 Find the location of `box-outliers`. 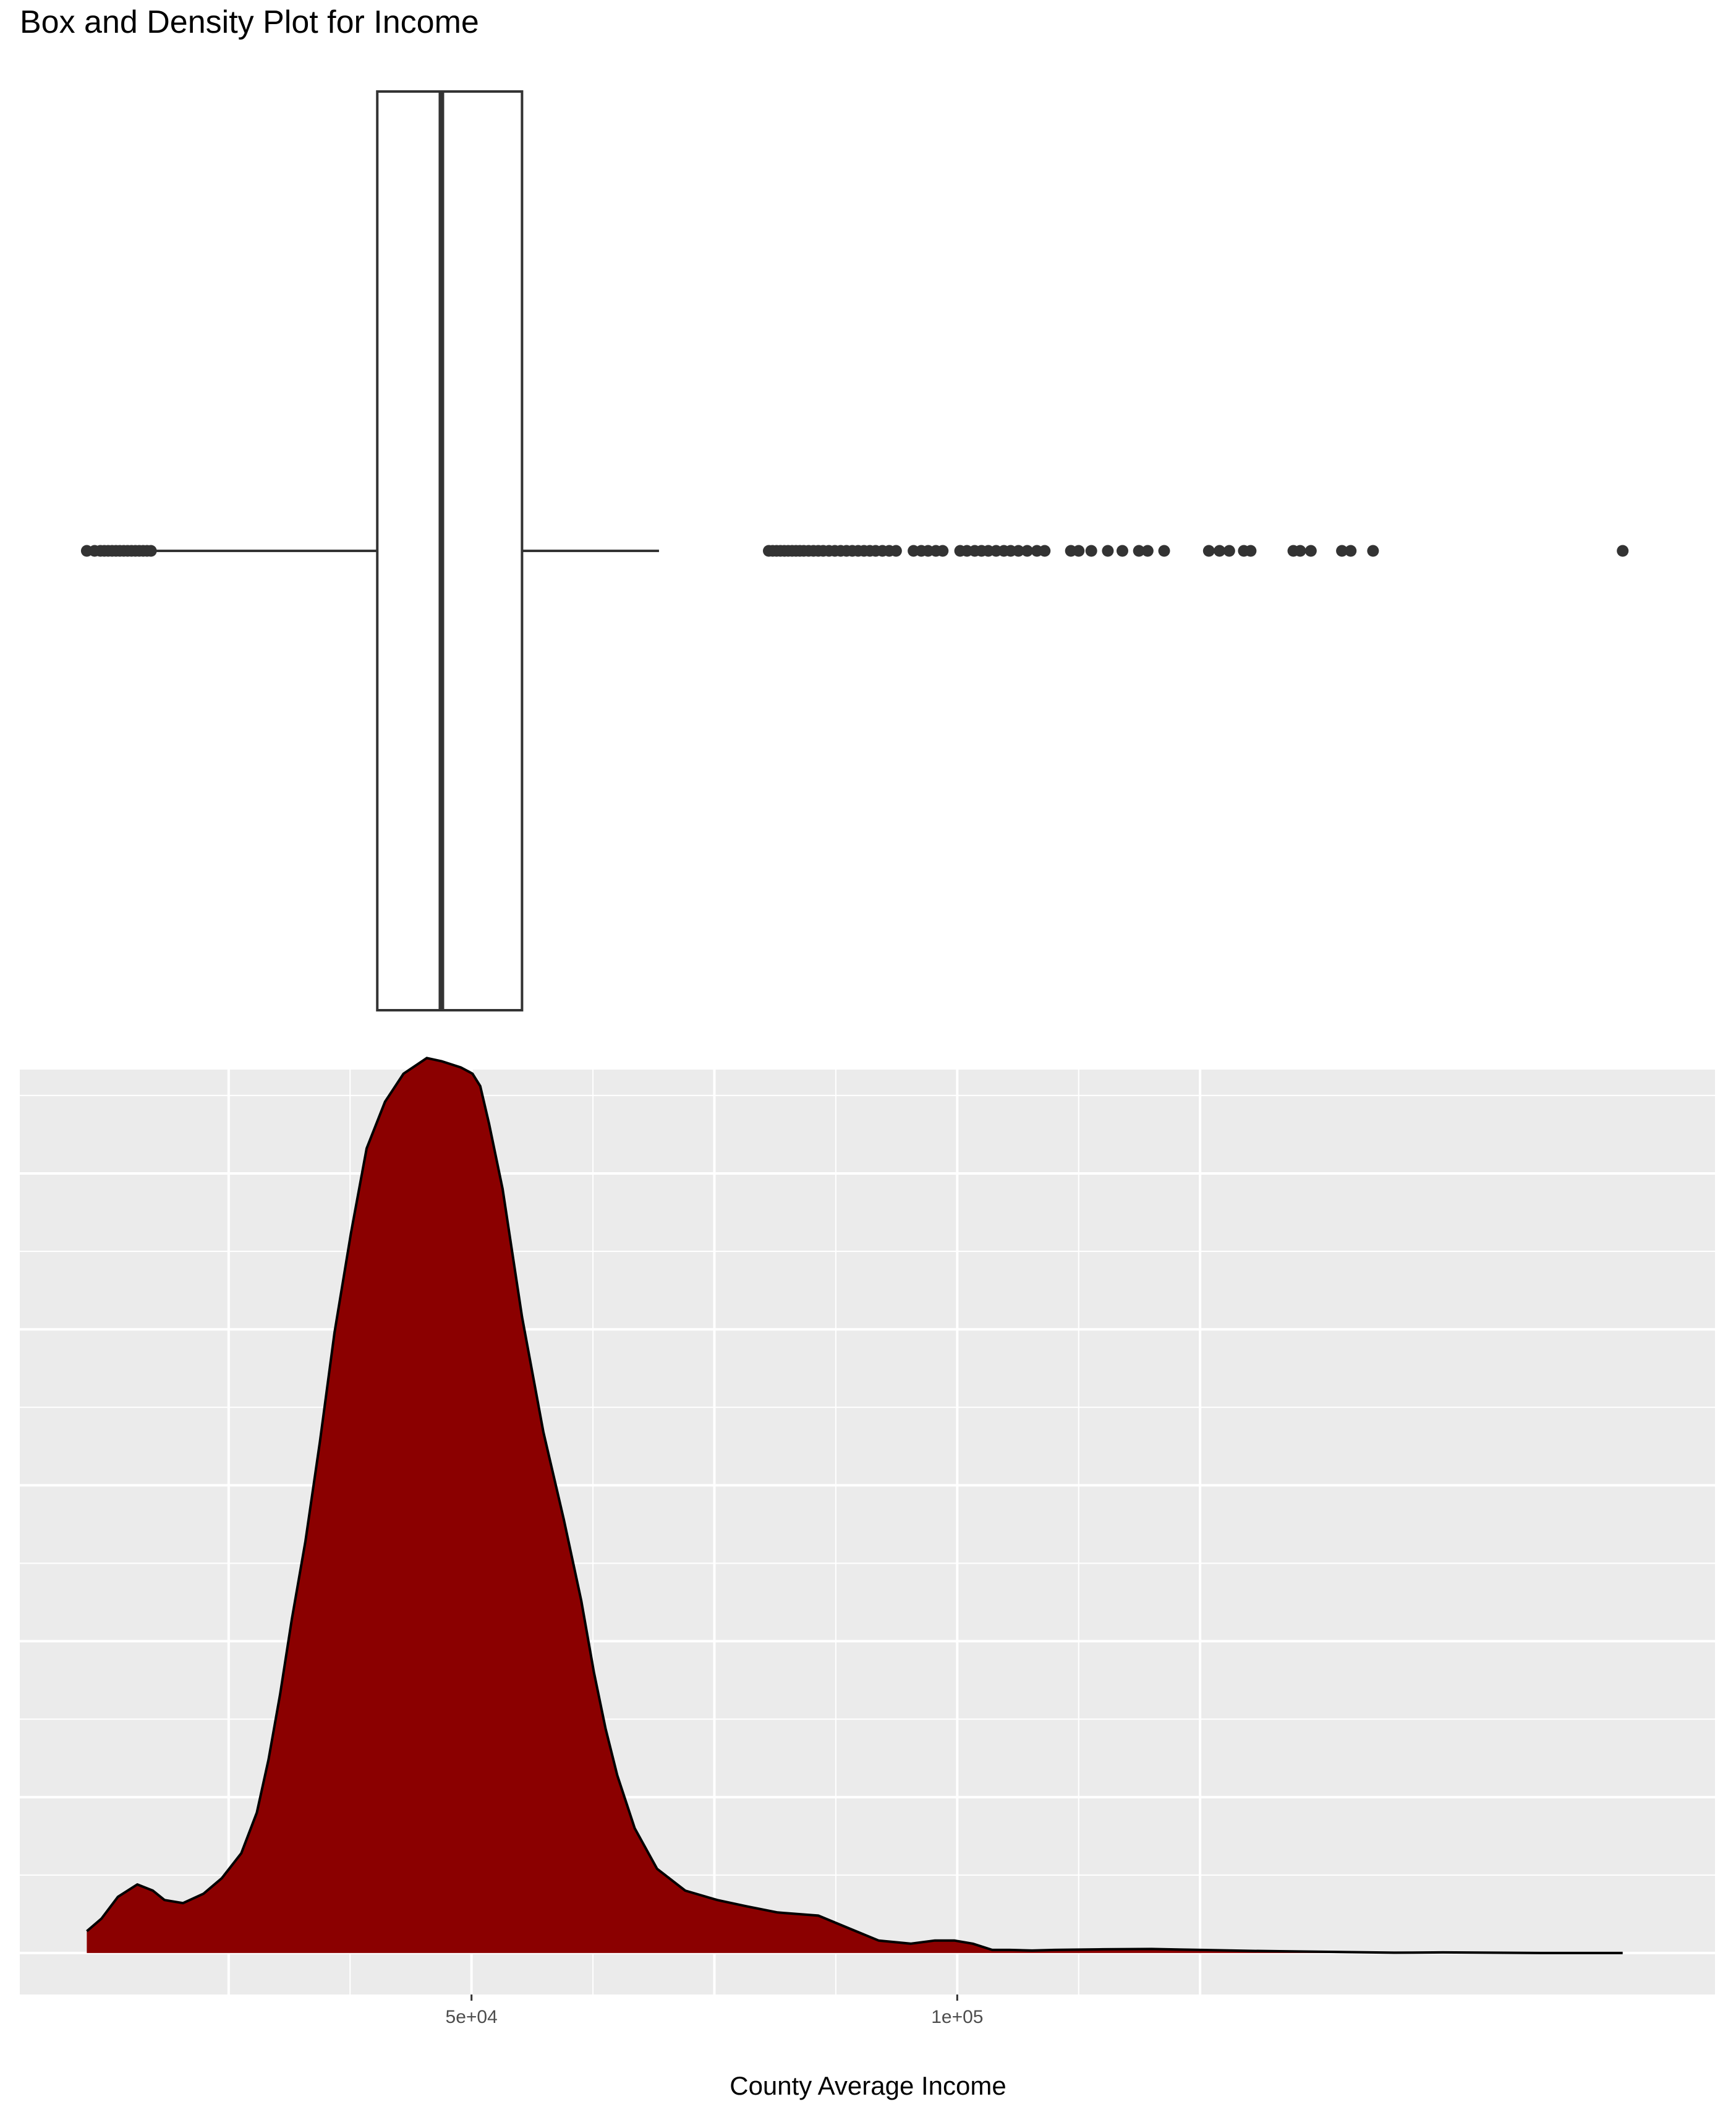

box-outliers is located at coordinates (854, 551).